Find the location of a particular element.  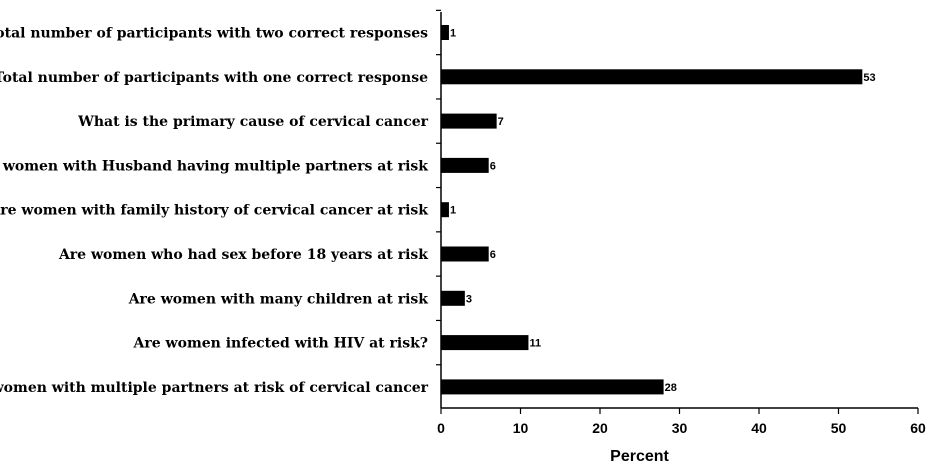

x-tick-label: 60 is located at coordinates (918, 428).